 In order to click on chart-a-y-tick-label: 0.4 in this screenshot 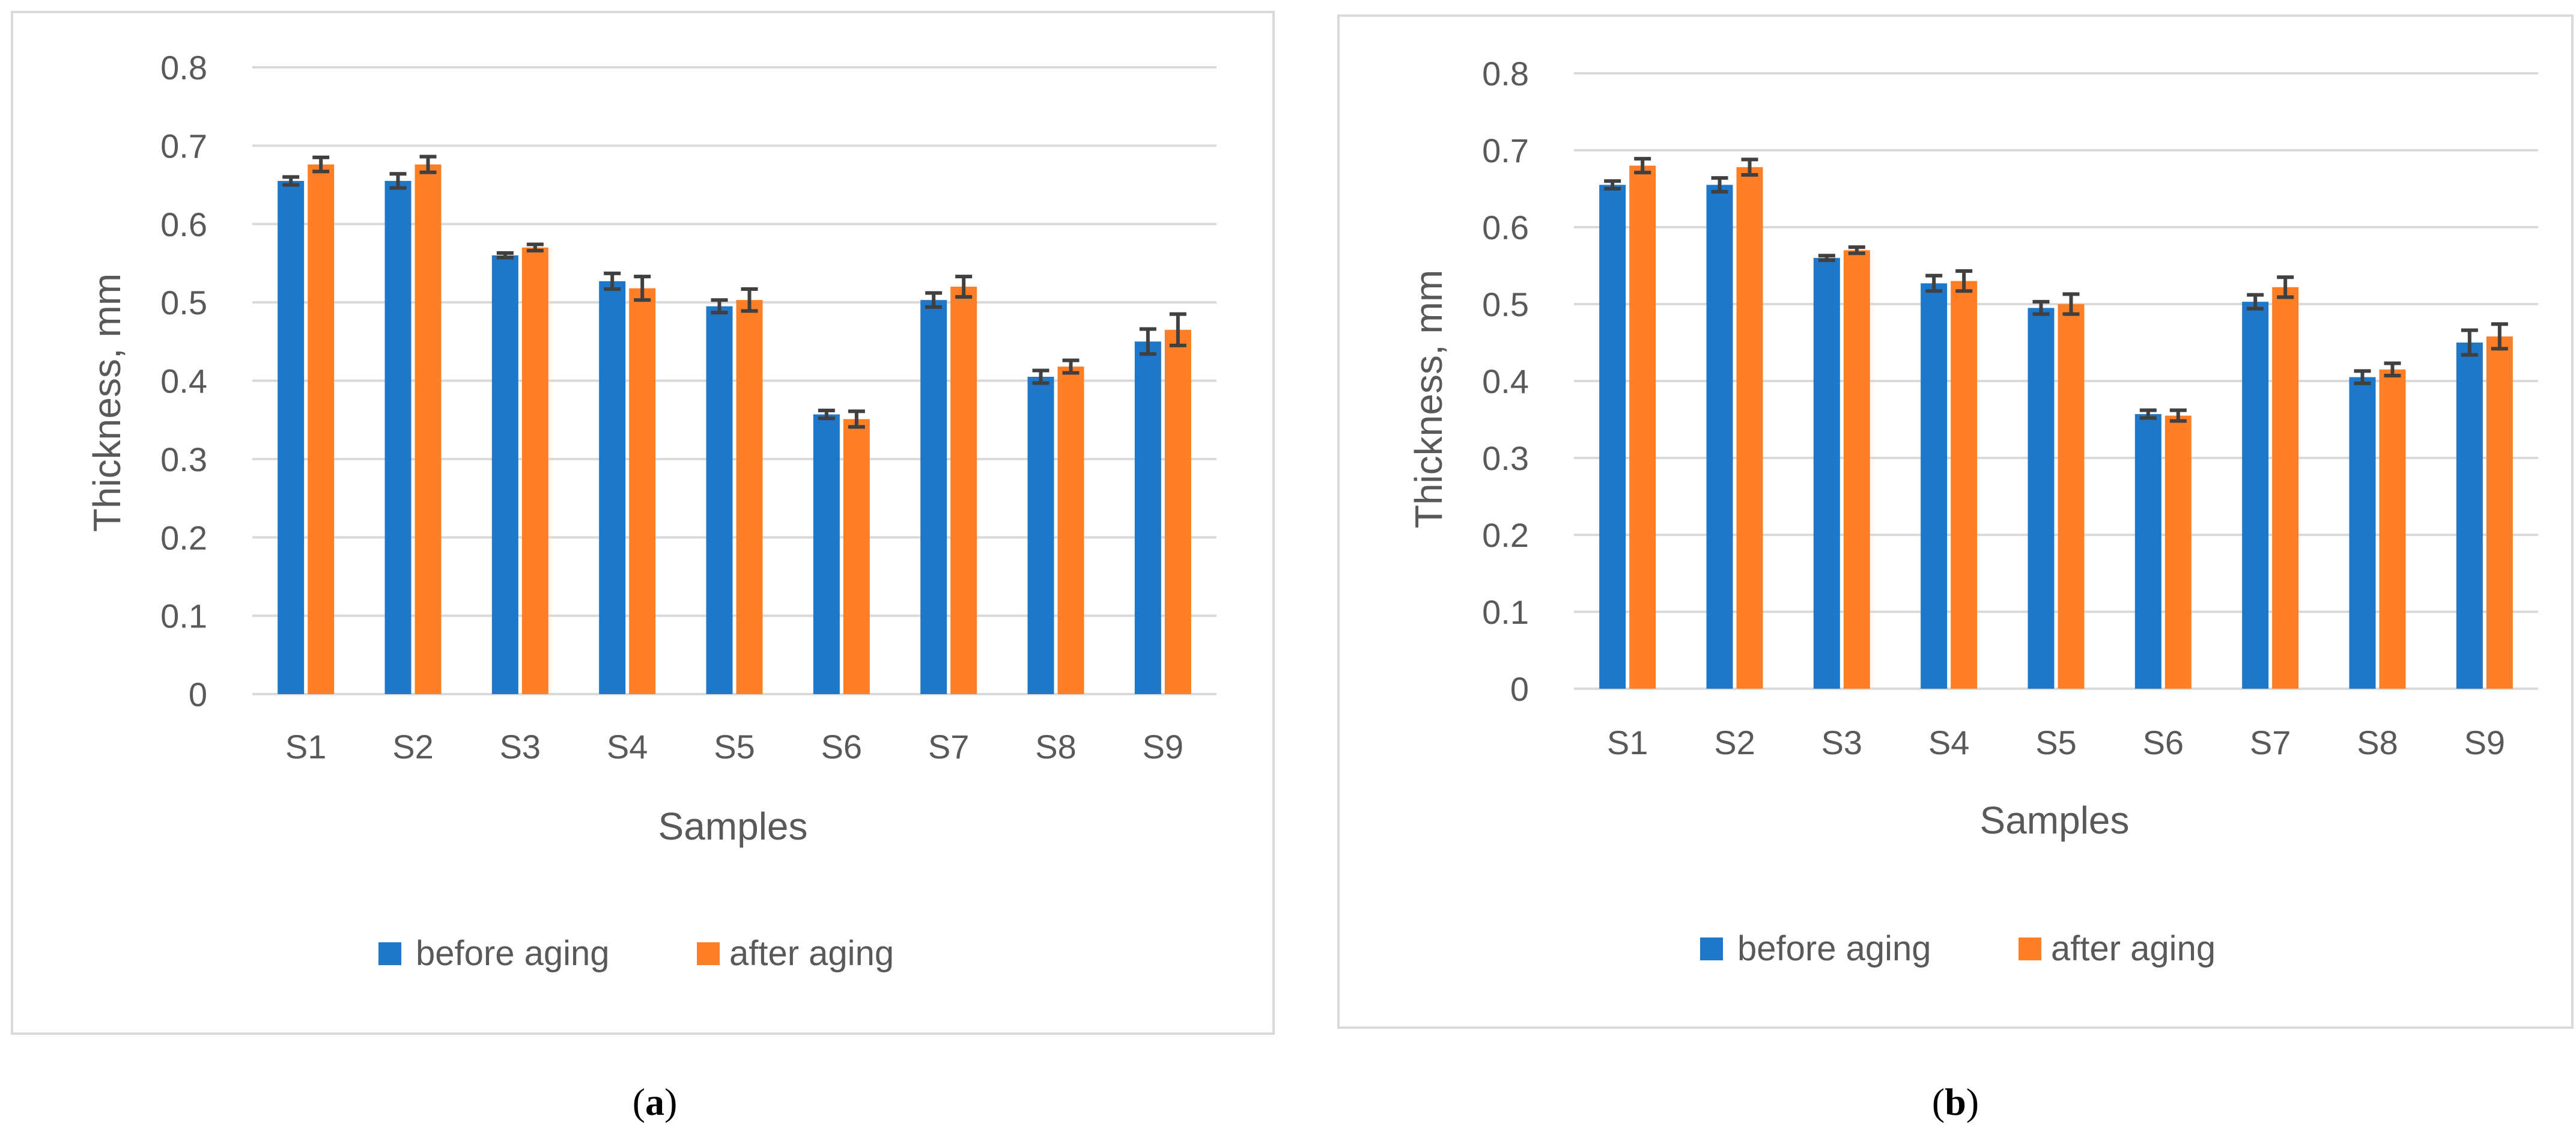, I will do `click(184, 381)`.